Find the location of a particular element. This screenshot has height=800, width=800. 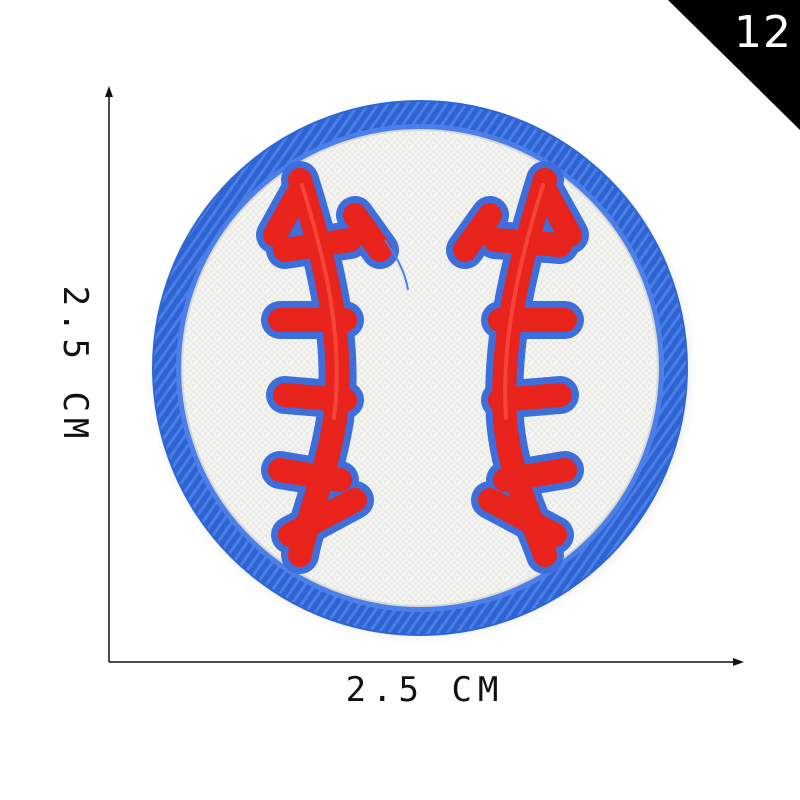

height-dimension-label: 2.5 CM is located at coordinates (75, 365).